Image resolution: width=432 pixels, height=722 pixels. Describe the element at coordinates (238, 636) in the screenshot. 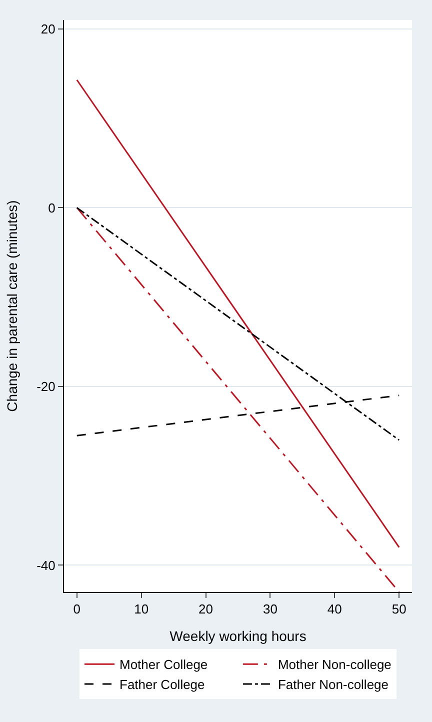

I see `x-axis-title: Weekly working hours` at that location.